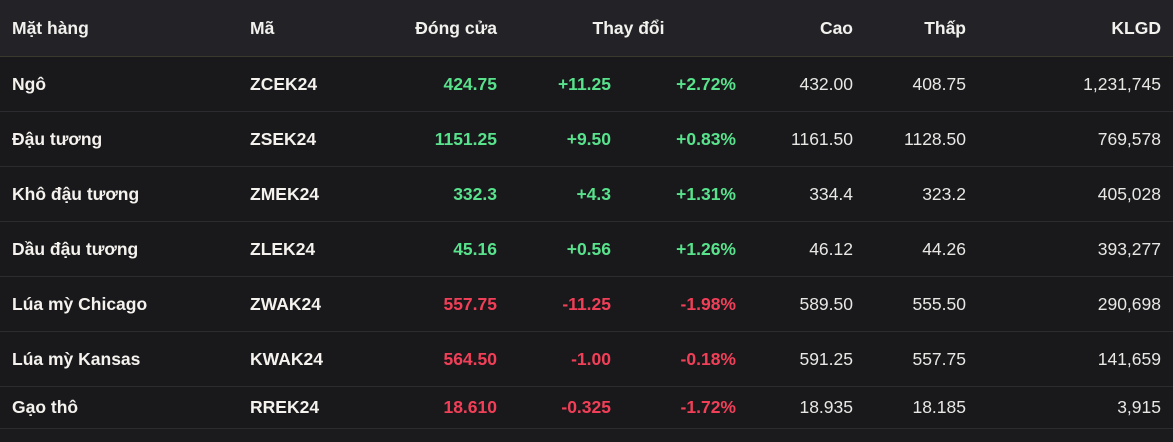 The height and width of the screenshot is (442, 1173). Describe the element at coordinates (939, 358) in the screenshot. I see `cell-low: 557.75` at that location.